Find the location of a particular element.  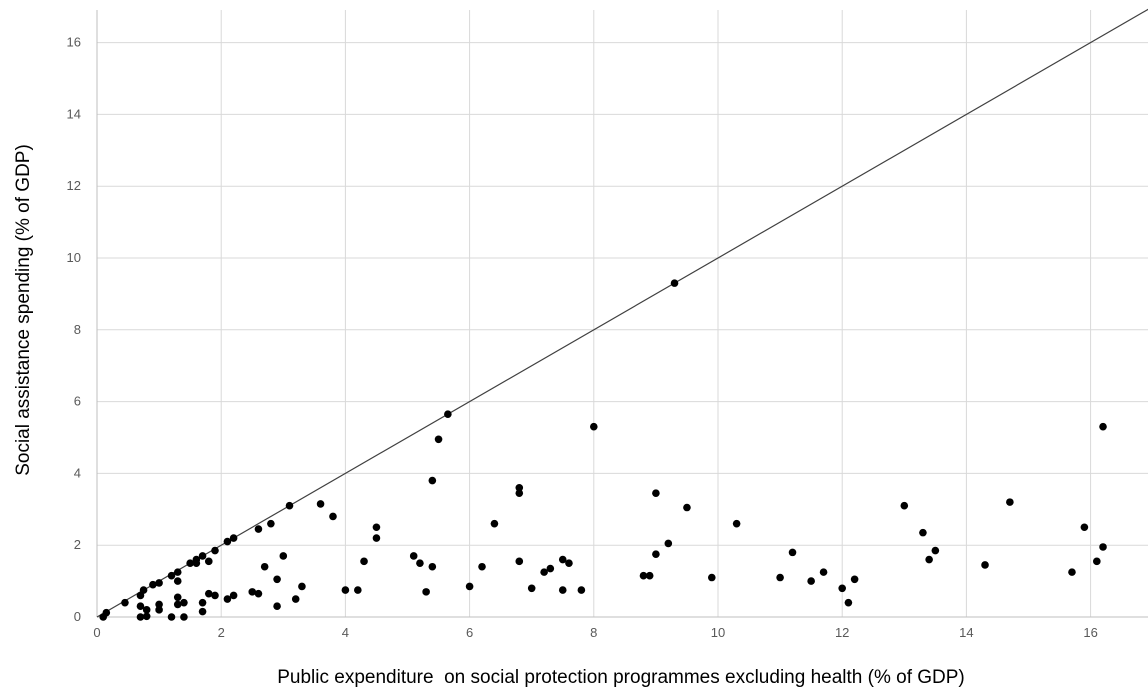

y-tick-label: 4 is located at coordinates (77, 472).